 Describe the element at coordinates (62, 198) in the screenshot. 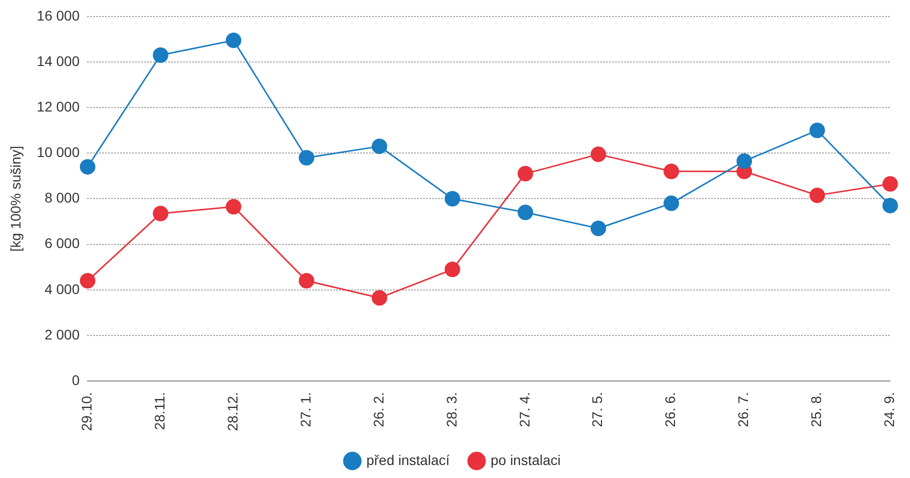

I see `y-tick-label: 8 000` at that location.